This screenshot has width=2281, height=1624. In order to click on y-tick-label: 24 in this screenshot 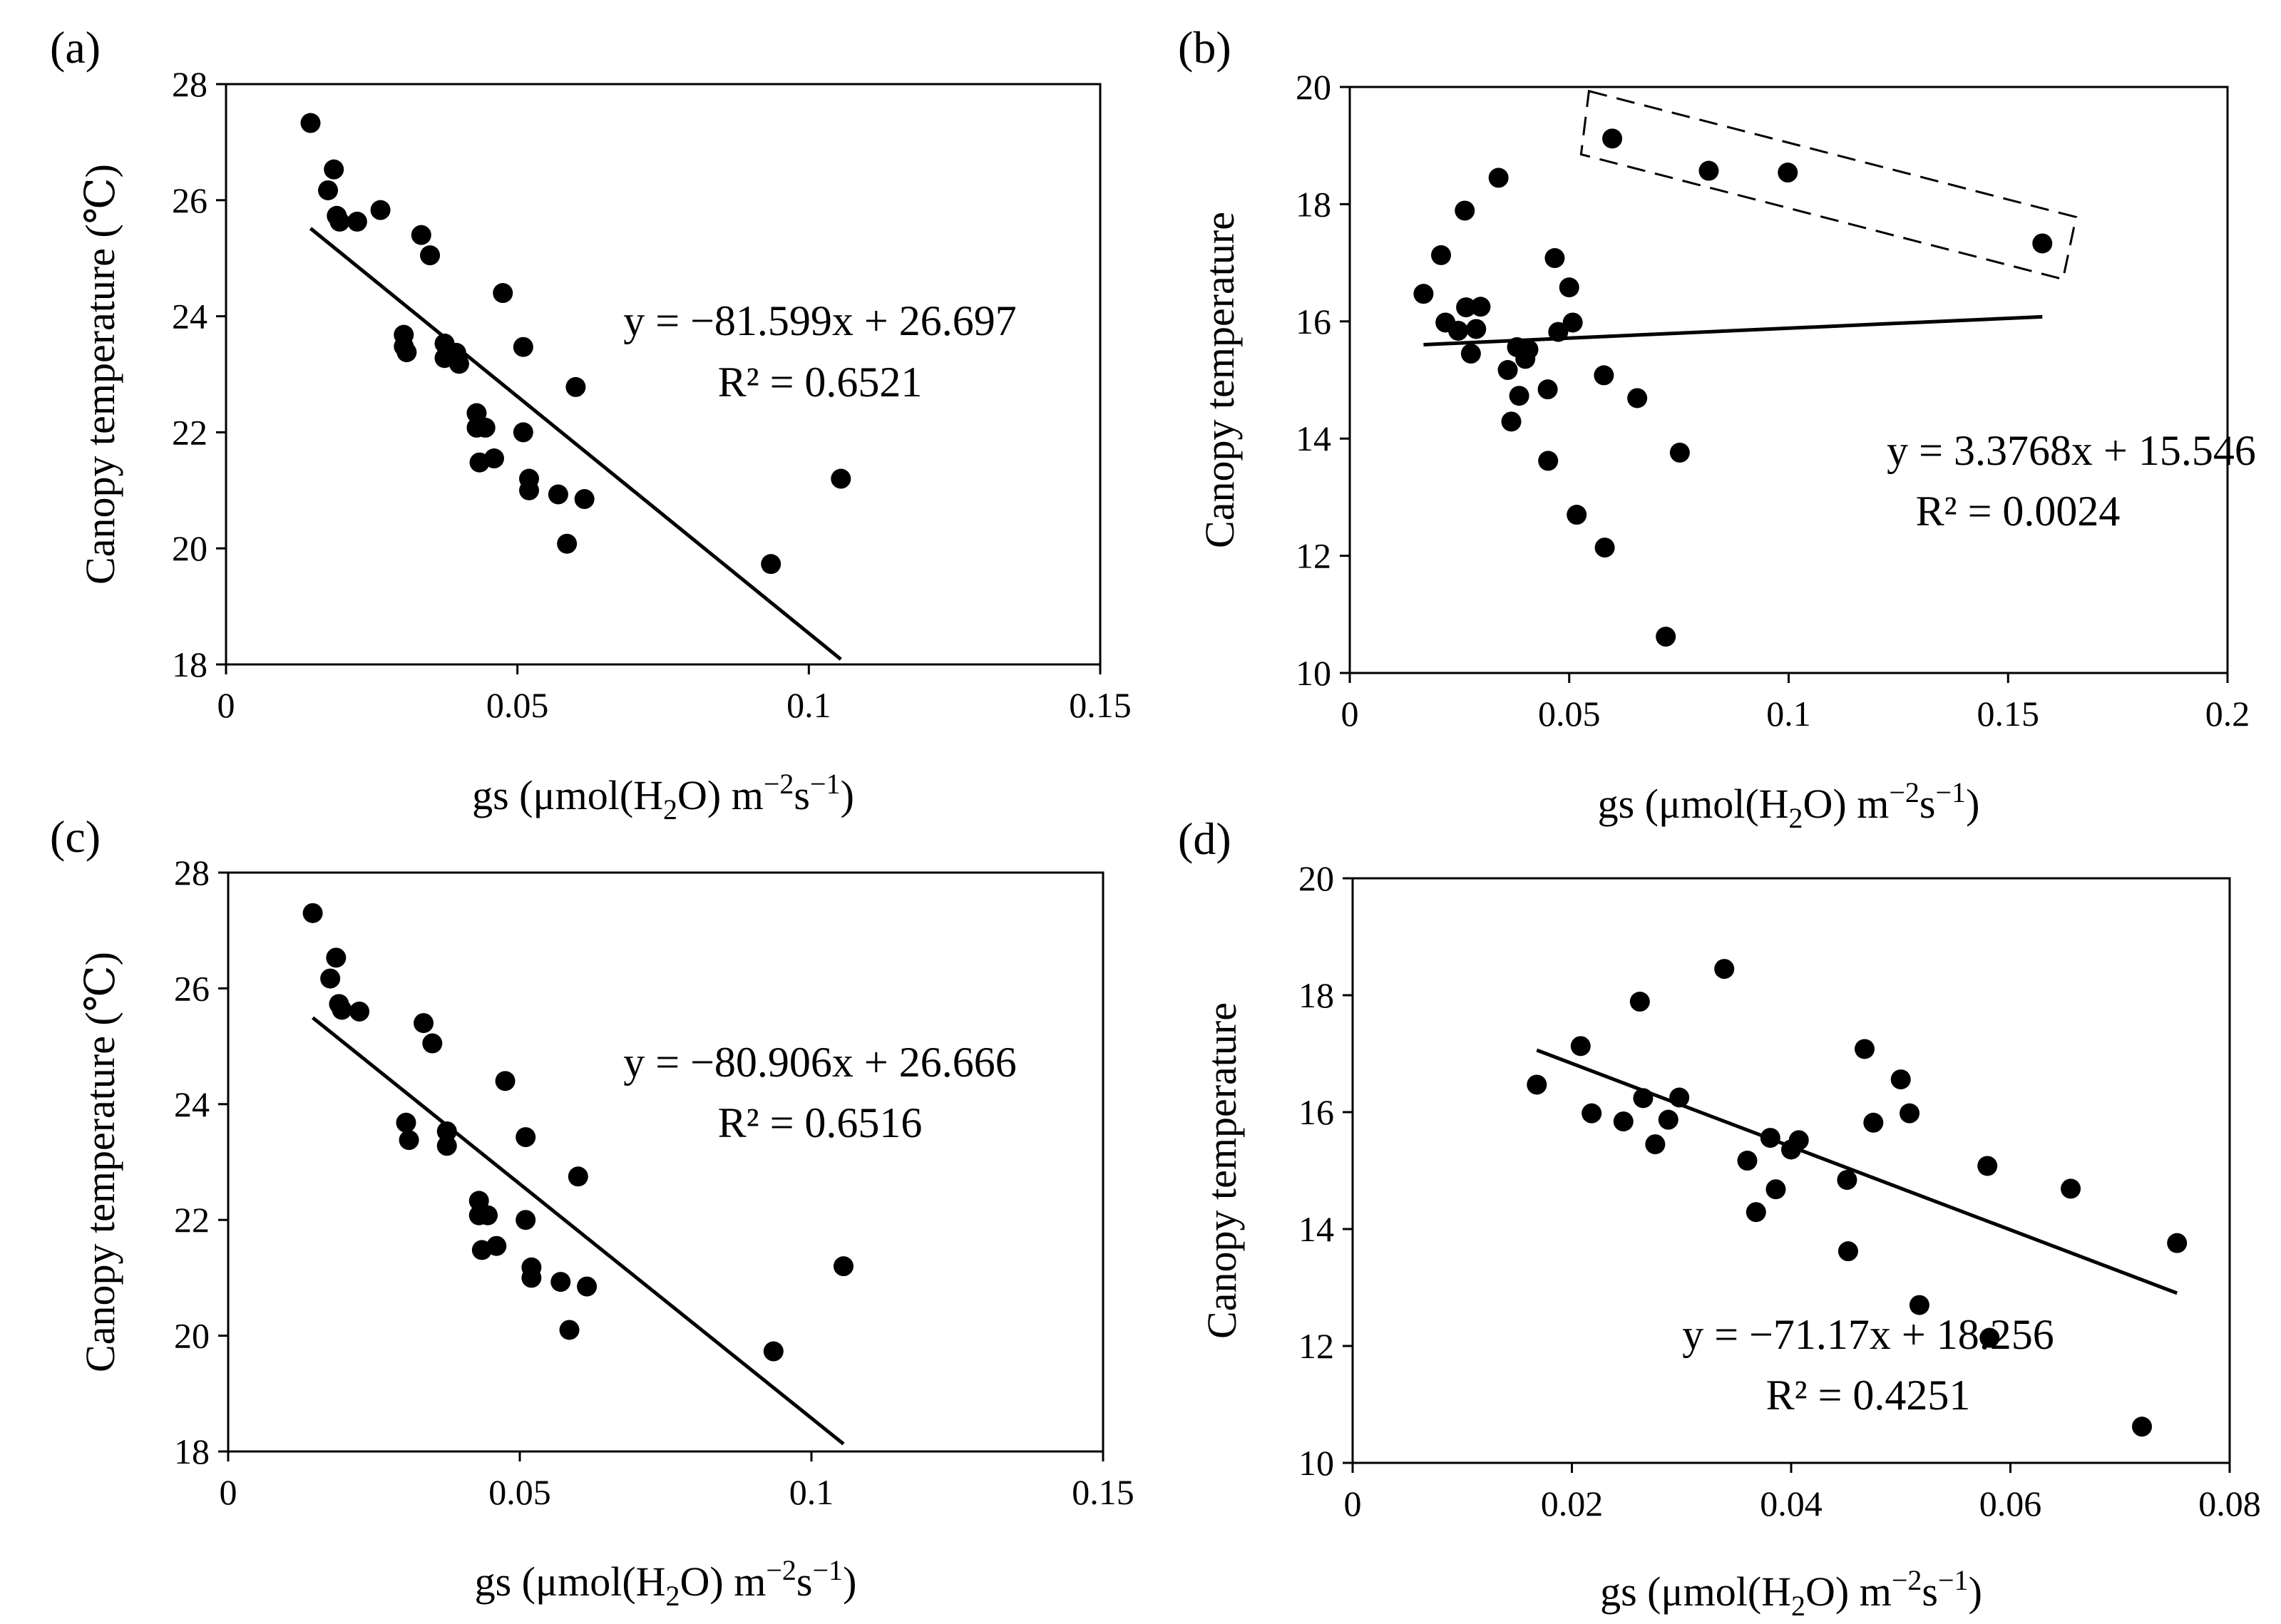, I will do `click(192, 1104)`.